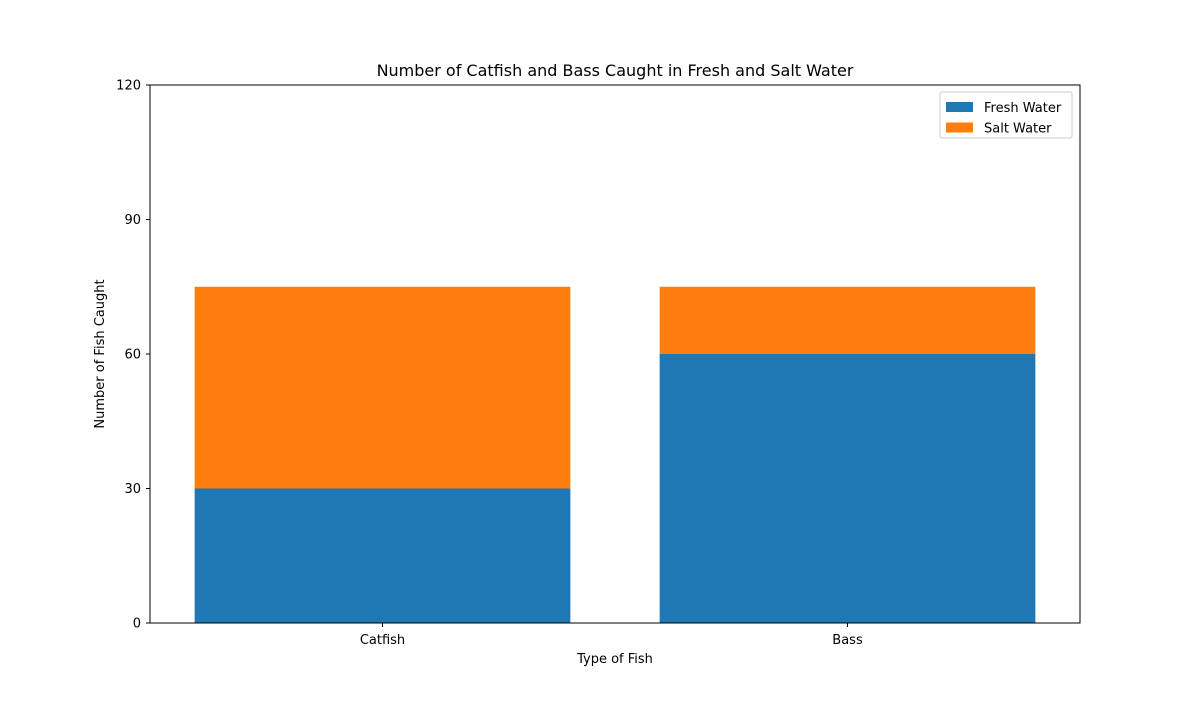  I want to click on bar-catfish-salt-water, so click(382, 387).